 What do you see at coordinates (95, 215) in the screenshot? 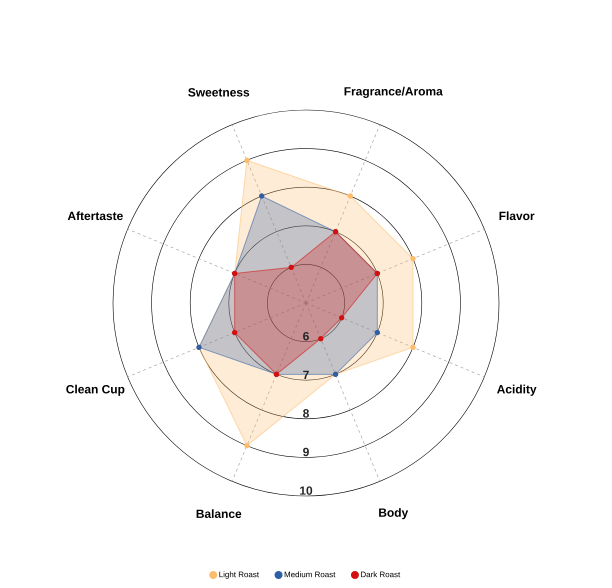
I see `spoke-label: Aftertaste` at bounding box center [95, 215].